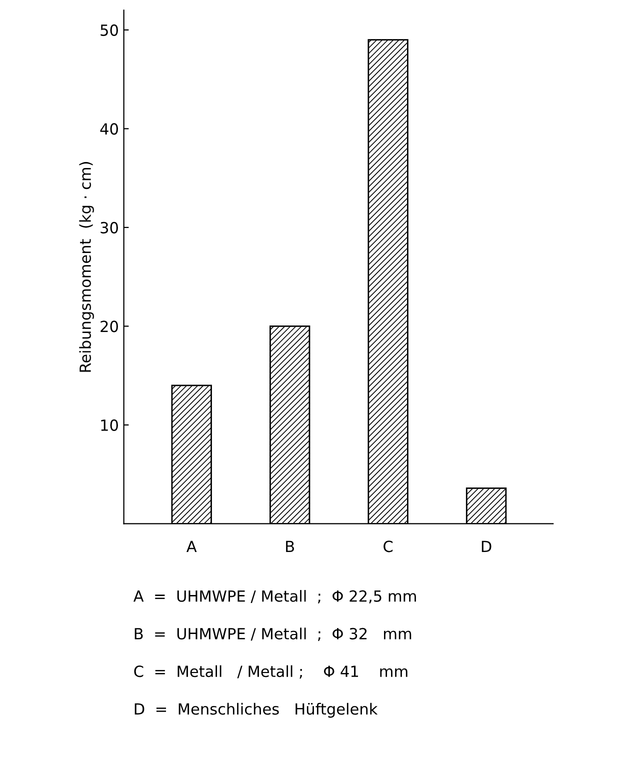 Image resolution: width=635 pixels, height=784 pixels. What do you see at coordinates (109, 129) in the screenshot?
I see `y-tick-label: 40` at bounding box center [109, 129].